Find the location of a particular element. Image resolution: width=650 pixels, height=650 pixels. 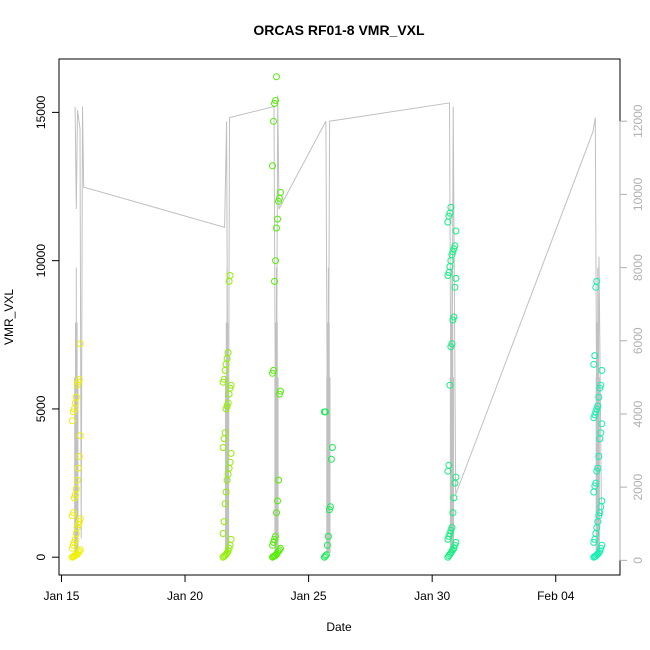

x-axis: Jan 15 Jan 20 Jan 25 Jan 30 Feb 04 is located at coordinates (309, 588).